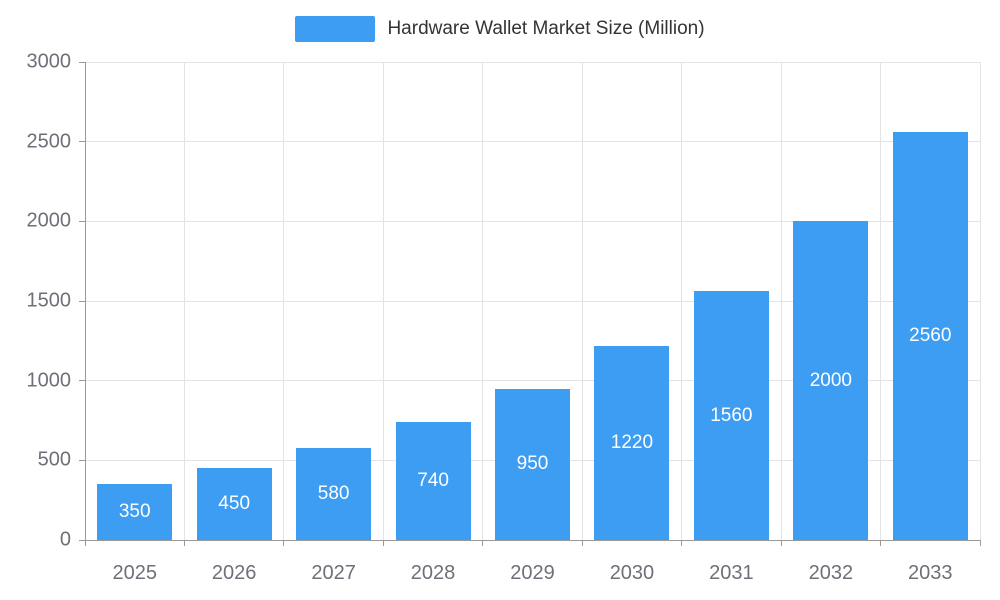  I want to click on bar-value-label: 2560, so click(930, 336).